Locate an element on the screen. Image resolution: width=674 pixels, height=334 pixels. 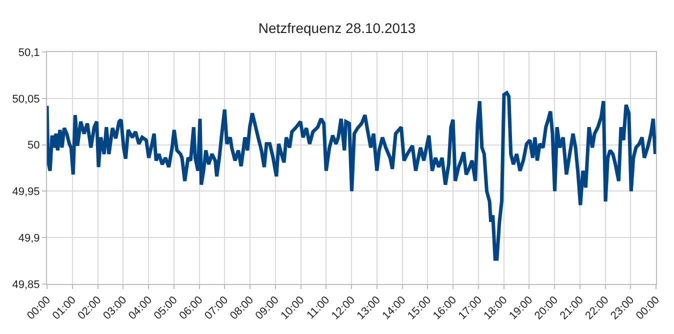
y-tick-label: 50,1 is located at coordinates (29, 52).